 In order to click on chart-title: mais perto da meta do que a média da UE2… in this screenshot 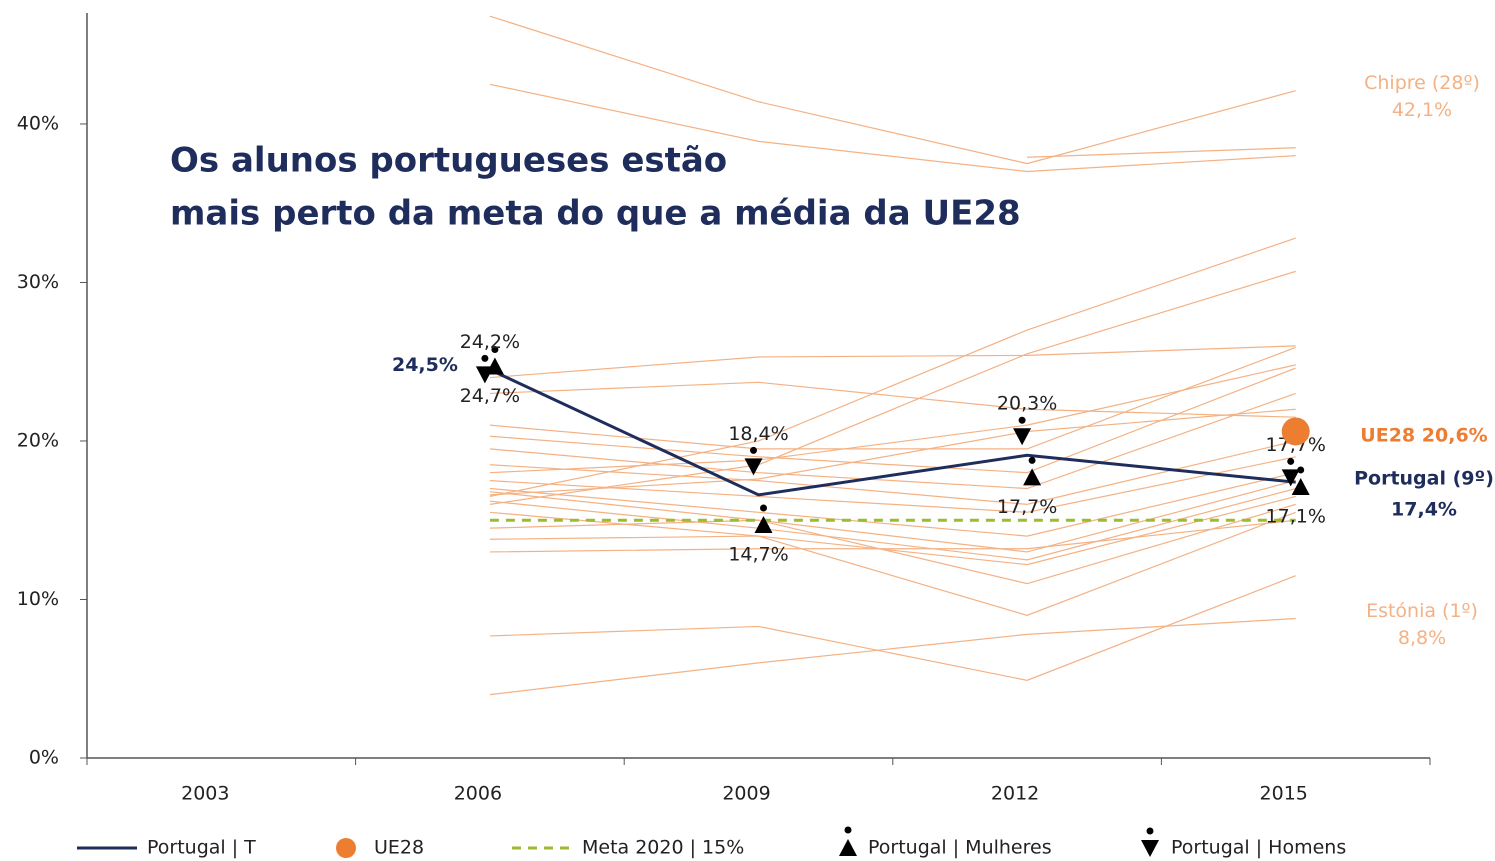, I will do `click(595, 214)`.